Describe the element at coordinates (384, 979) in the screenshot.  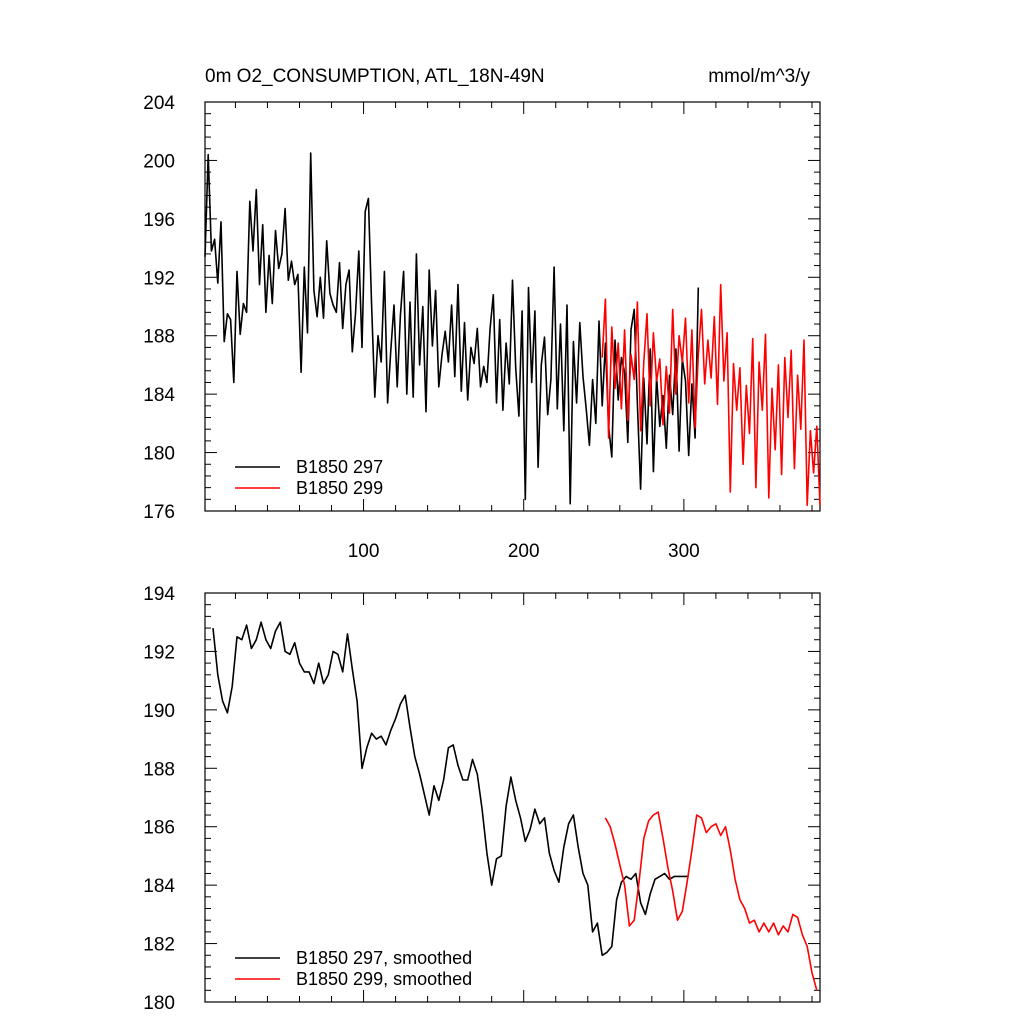
I see `legend-label: B1850 299, smoothed` at that location.